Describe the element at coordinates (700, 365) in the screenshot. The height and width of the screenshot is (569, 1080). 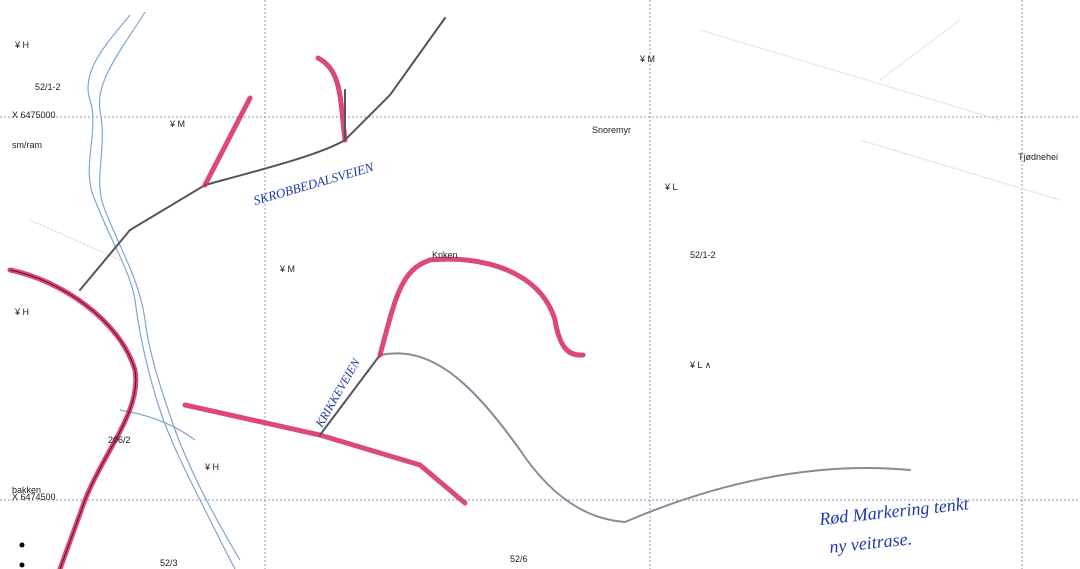
I see `symbol: ¥ L ∧` at that location.